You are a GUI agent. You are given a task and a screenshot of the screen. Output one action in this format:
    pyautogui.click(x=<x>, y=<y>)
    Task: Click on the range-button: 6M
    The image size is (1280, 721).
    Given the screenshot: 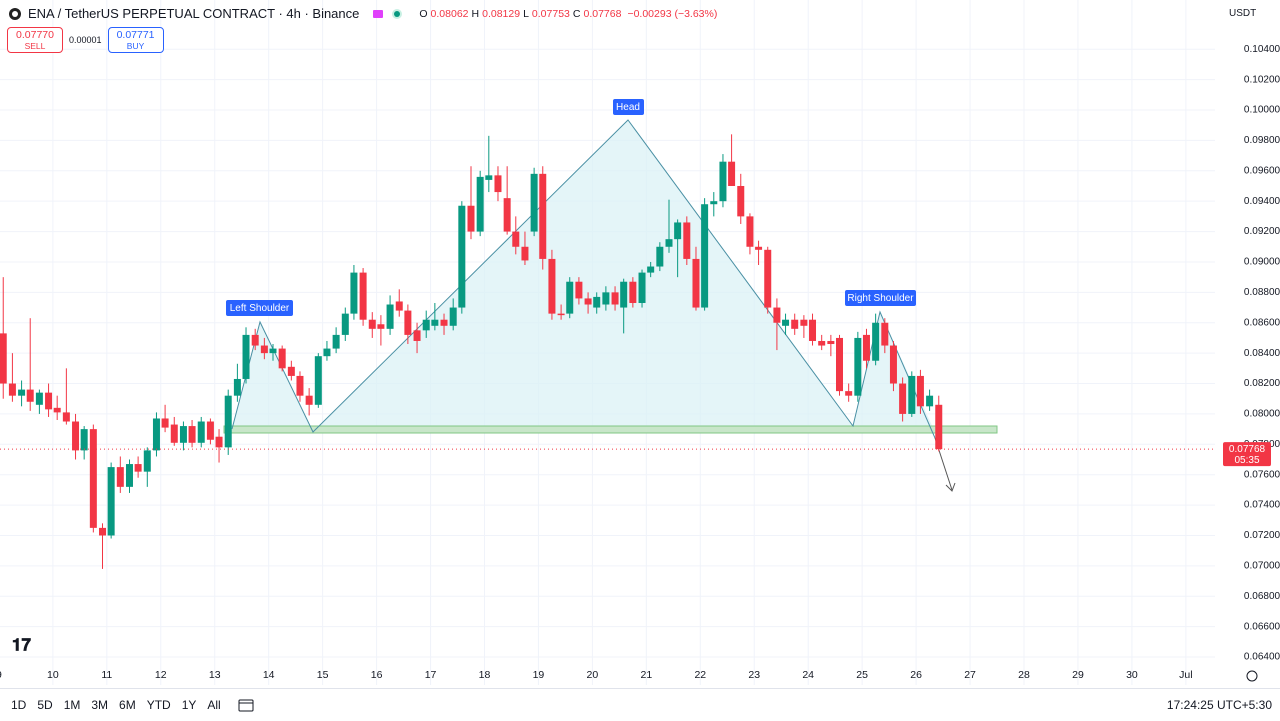 What is the action you would take?
    pyautogui.click(x=127, y=705)
    